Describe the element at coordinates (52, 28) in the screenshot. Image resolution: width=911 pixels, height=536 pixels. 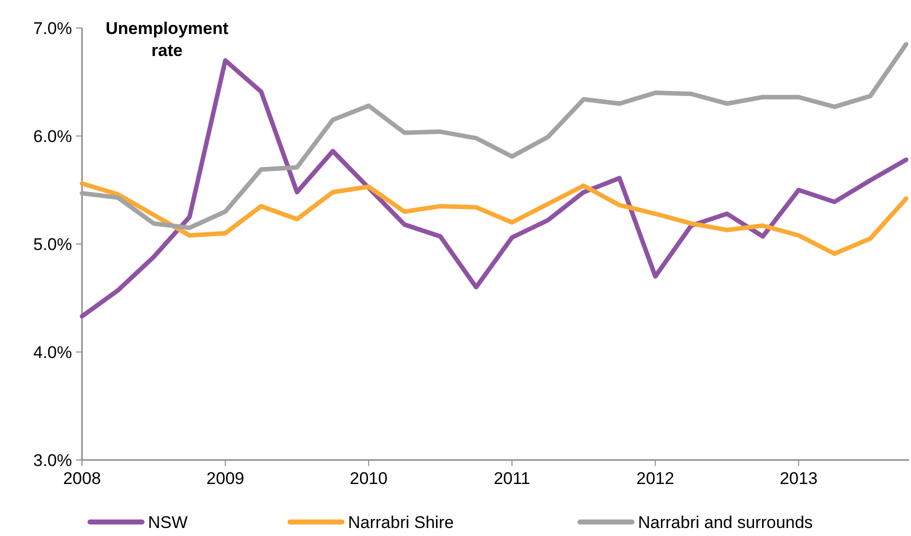
I see `y-tick-label: 7.0%` at that location.